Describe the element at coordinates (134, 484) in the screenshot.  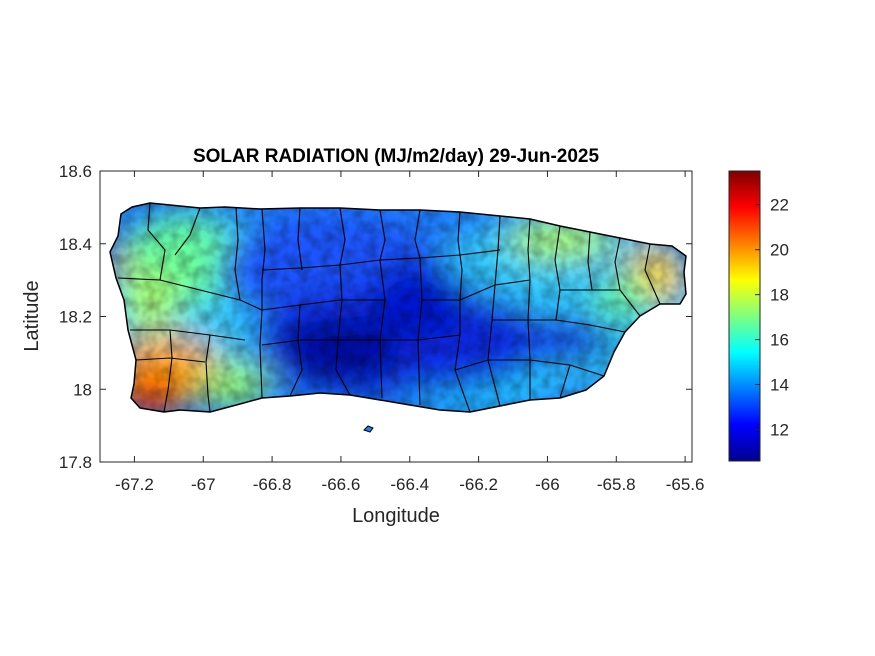
I see `x-tick-label: -67.2` at that location.